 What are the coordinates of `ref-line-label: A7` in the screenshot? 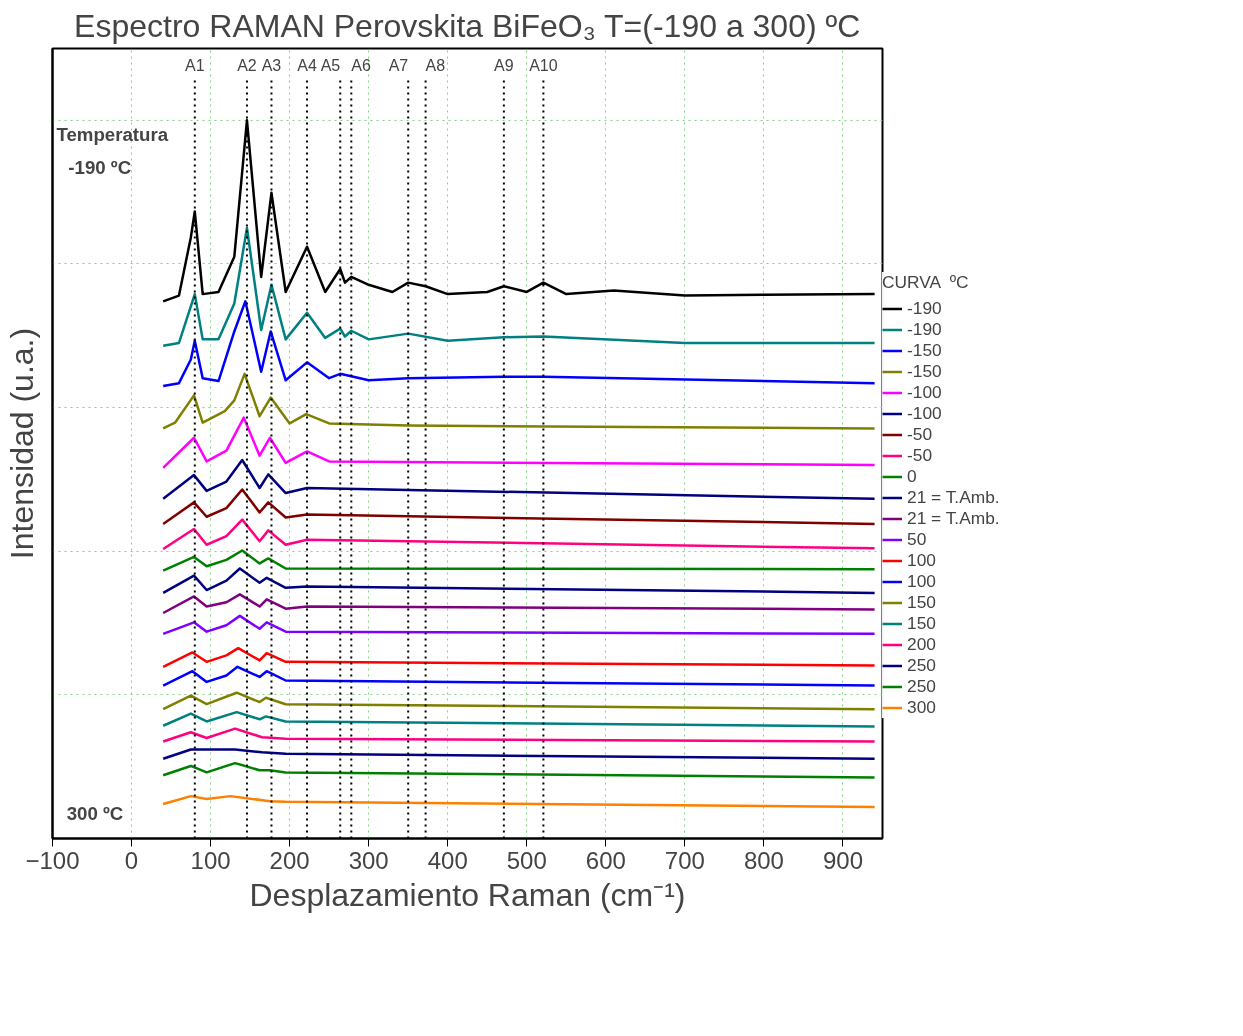 It's located at (398, 65).